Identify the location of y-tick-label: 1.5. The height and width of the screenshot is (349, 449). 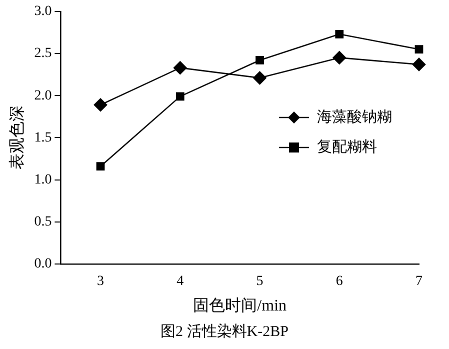
(43, 138).